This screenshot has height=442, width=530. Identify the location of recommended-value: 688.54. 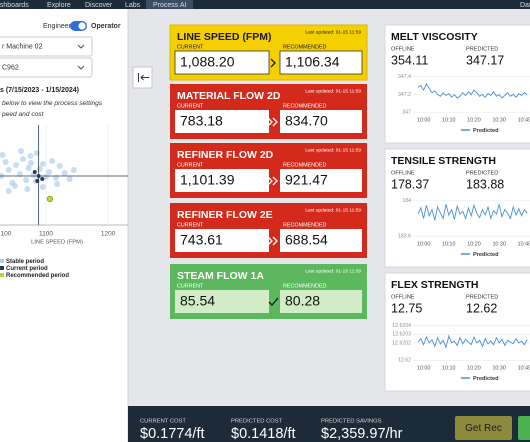
(306, 240).